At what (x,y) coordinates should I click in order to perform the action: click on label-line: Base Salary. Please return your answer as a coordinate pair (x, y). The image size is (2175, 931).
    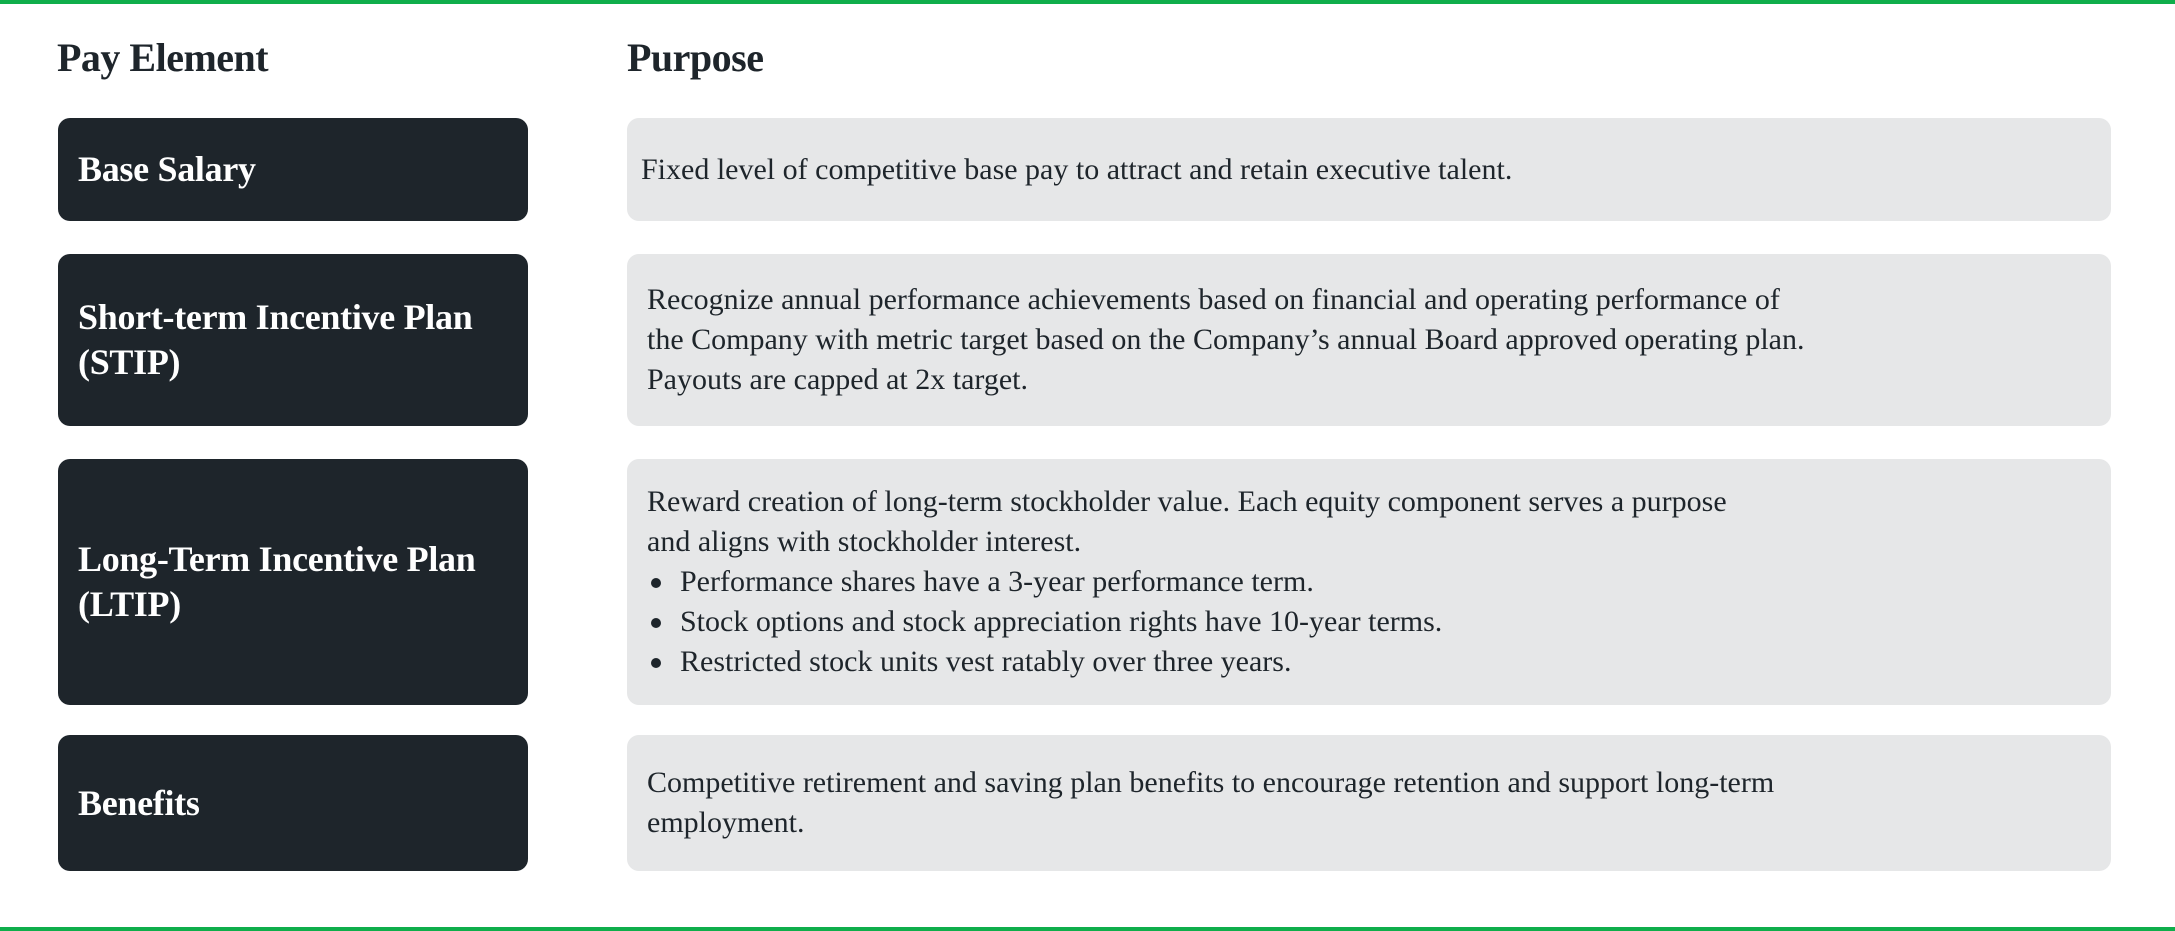
    Looking at the image, I should click on (167, 169).